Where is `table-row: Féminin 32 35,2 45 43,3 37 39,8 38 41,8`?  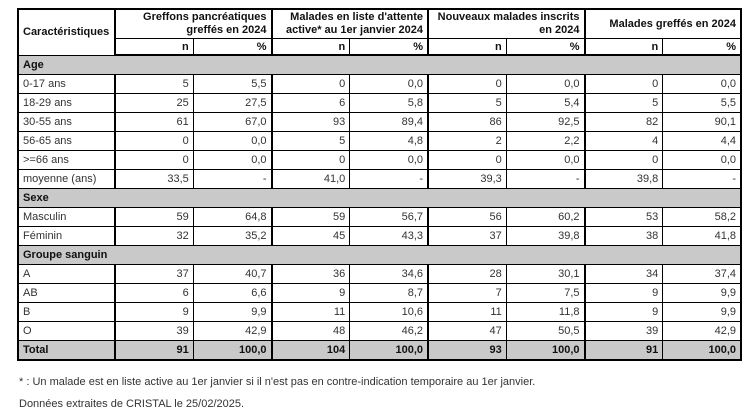 table-row: Féminin 32 35,2 45 43,3 37 39,8 38 41,8 is located at coordinates (379, 236).